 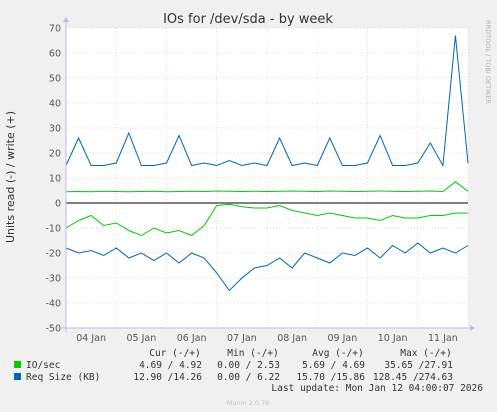 What do you see at coordinates (443, 338) in the screenshot?
I see `x-tick-label: 11 Jan` at bounding box center [443, 338].